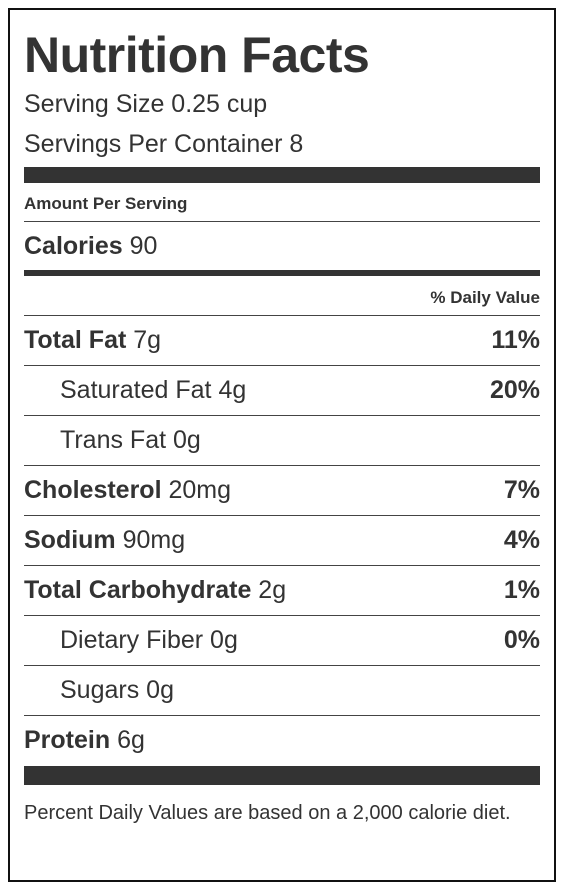 This screenshot has width=568, height=894. What do you see at coordinates (282, 540) in the screenshot?
I see `nutrient-row-sodium: Sodium 90mg 4%` at bounding box center [282, 540].